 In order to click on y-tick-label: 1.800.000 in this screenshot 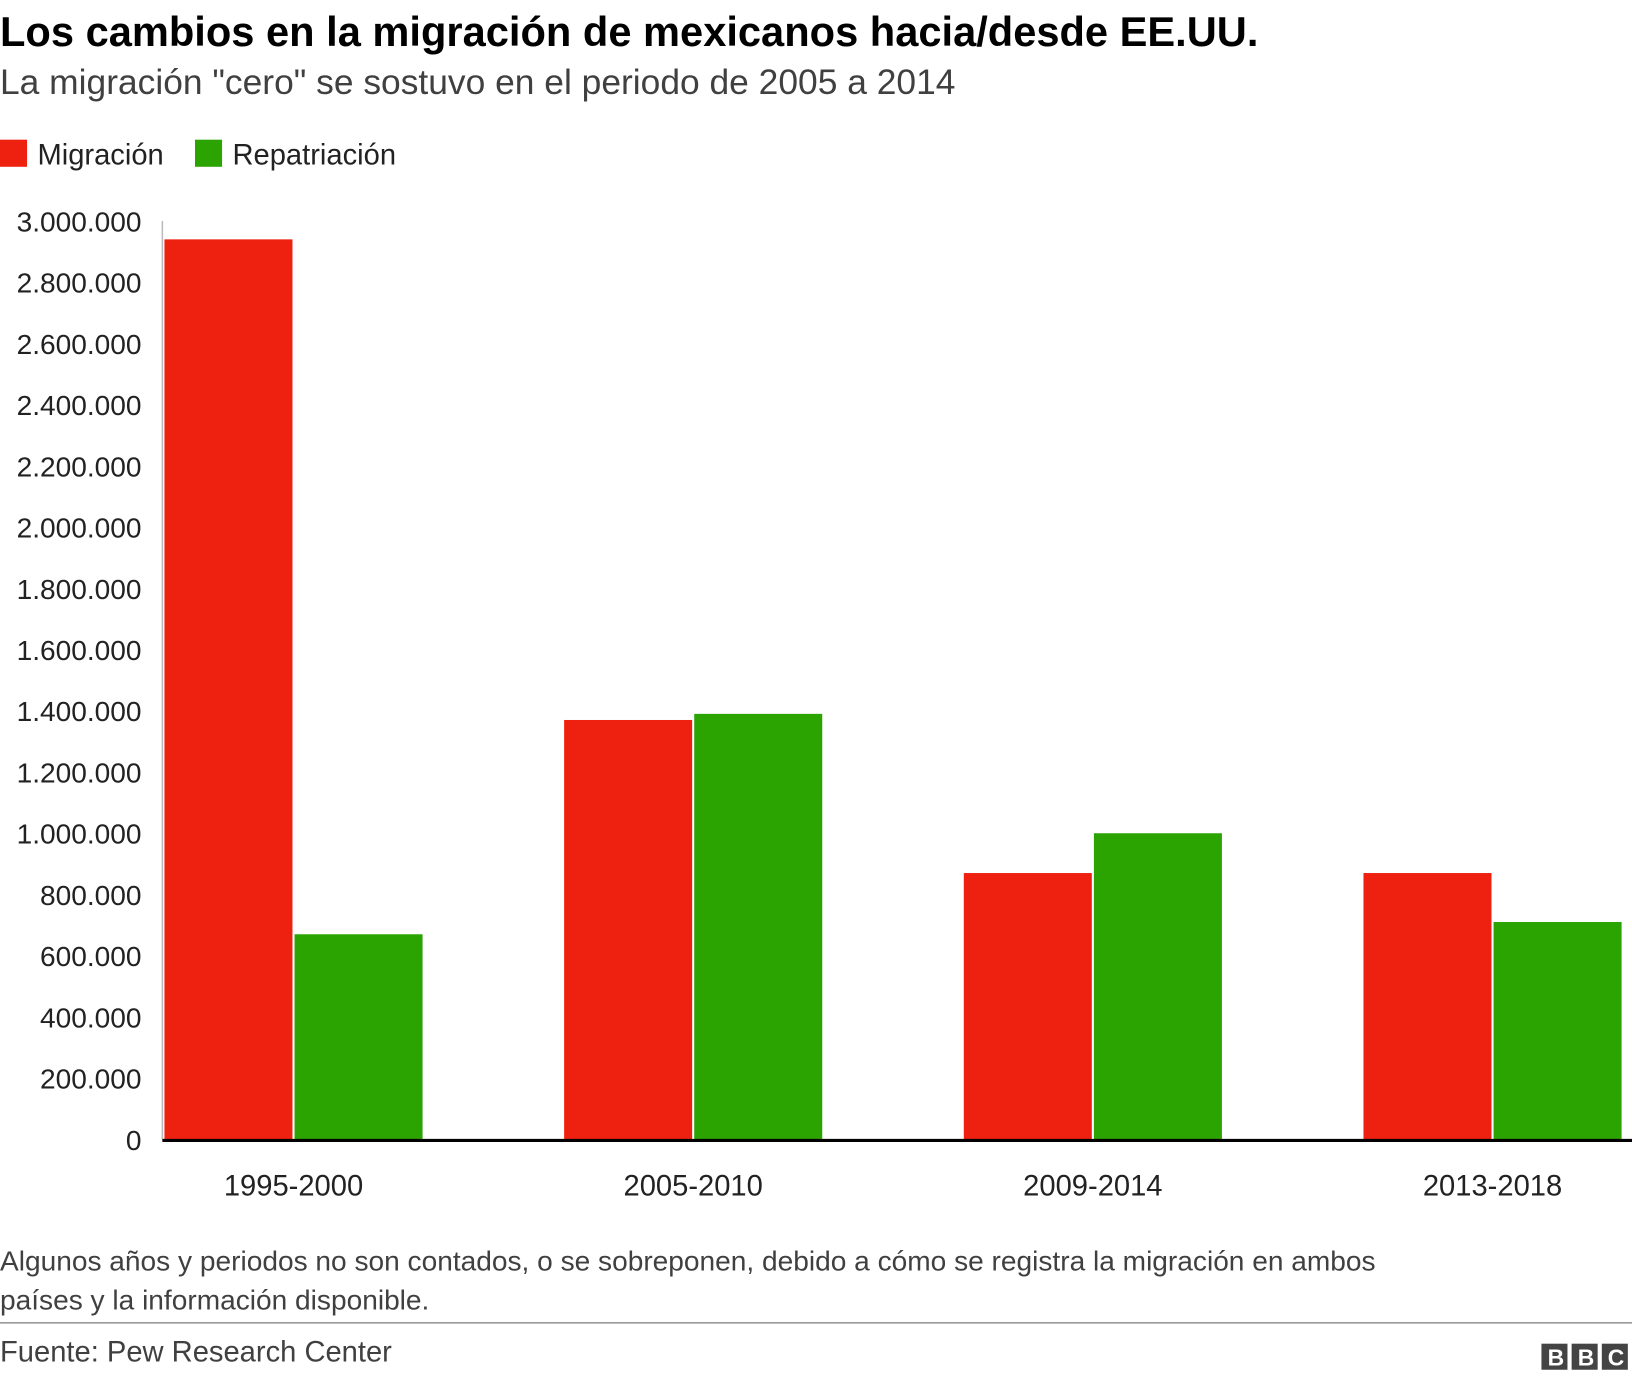, I will do `click(79, 589)`.